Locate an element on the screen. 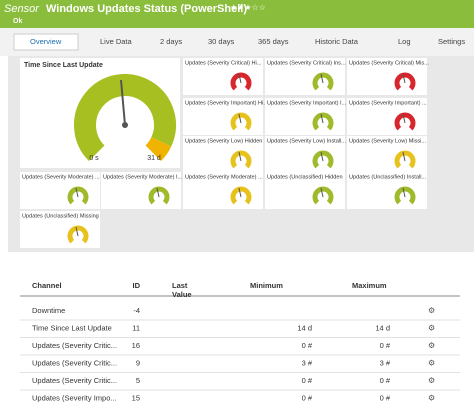 The image size is (474, 407). tab: Log is located at coordinates (404, 41).